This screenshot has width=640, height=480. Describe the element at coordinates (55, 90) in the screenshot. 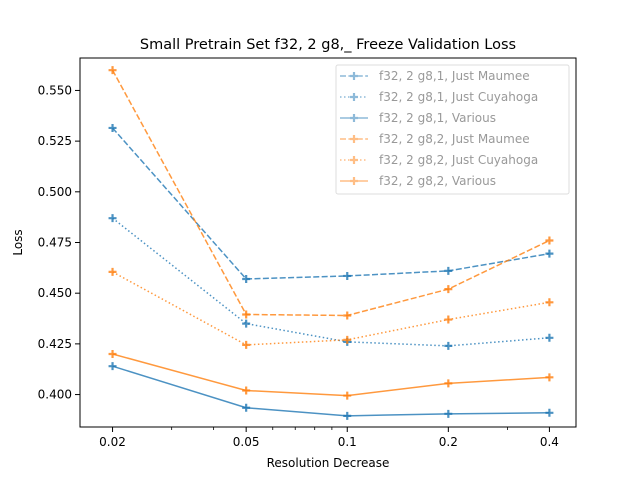

I see `y-tick-label: 0.550` at that location.